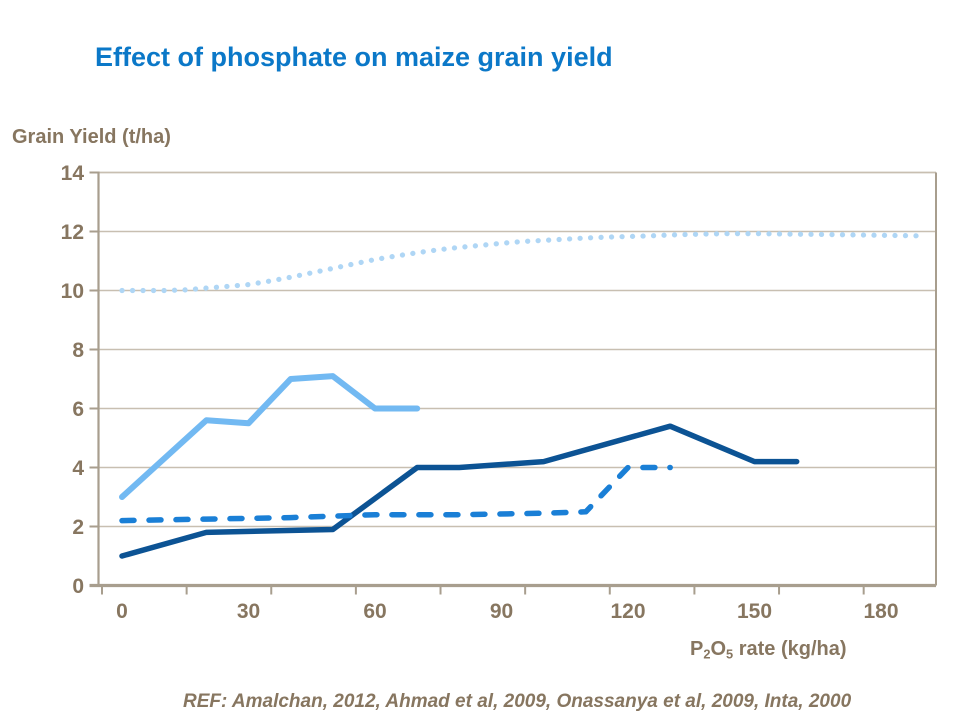 This screenshot has height=725, width=960. I want to click on x-tick-label-60: 60, so click(374, 611).